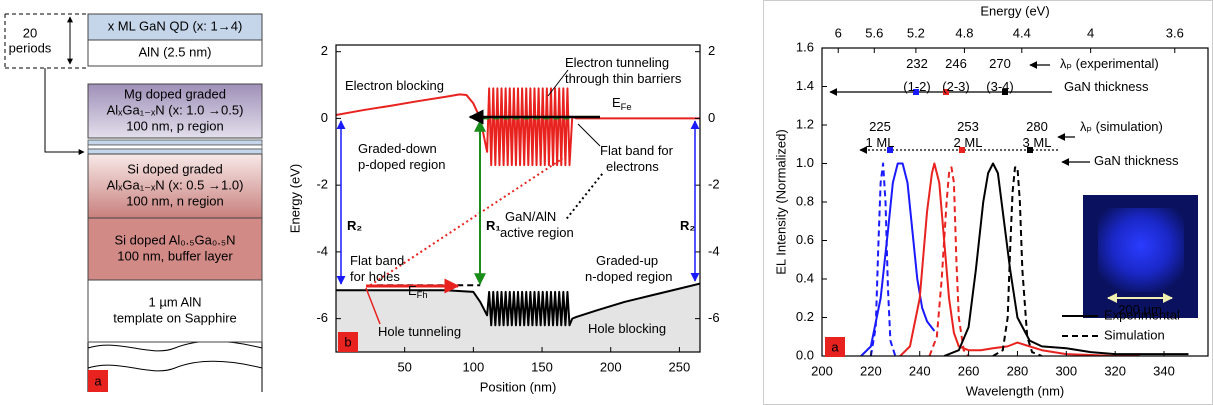 Image resolution: width=1213 pixels, height=405 pixels. Describe the element at coordinates (1109, 63) in the screenshot. I see `annotation: λₚ (experimental)` at that location.